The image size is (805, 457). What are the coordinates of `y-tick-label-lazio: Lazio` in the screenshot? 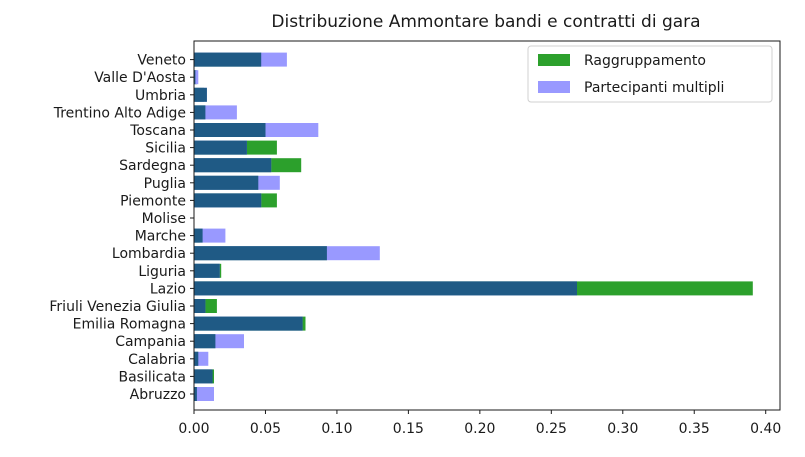 It's located at (168, 289).